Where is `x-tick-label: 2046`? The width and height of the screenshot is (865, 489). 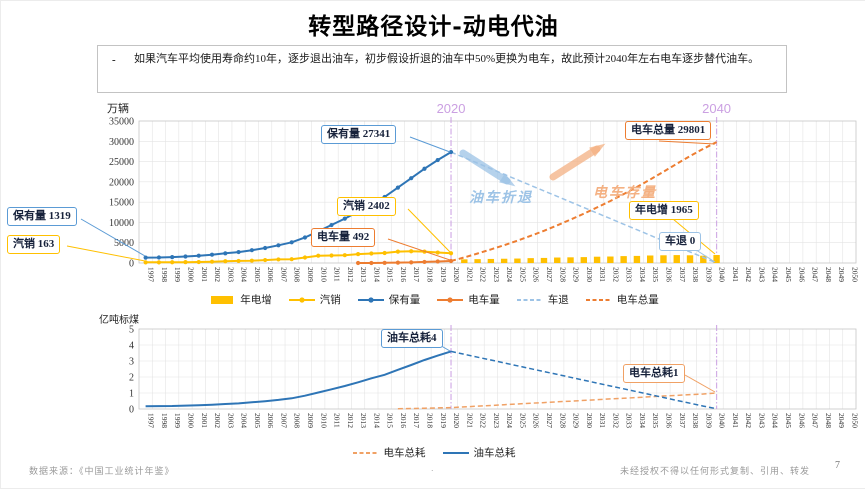 x-tick-label: 2046 is located at coordinates (801, 420).